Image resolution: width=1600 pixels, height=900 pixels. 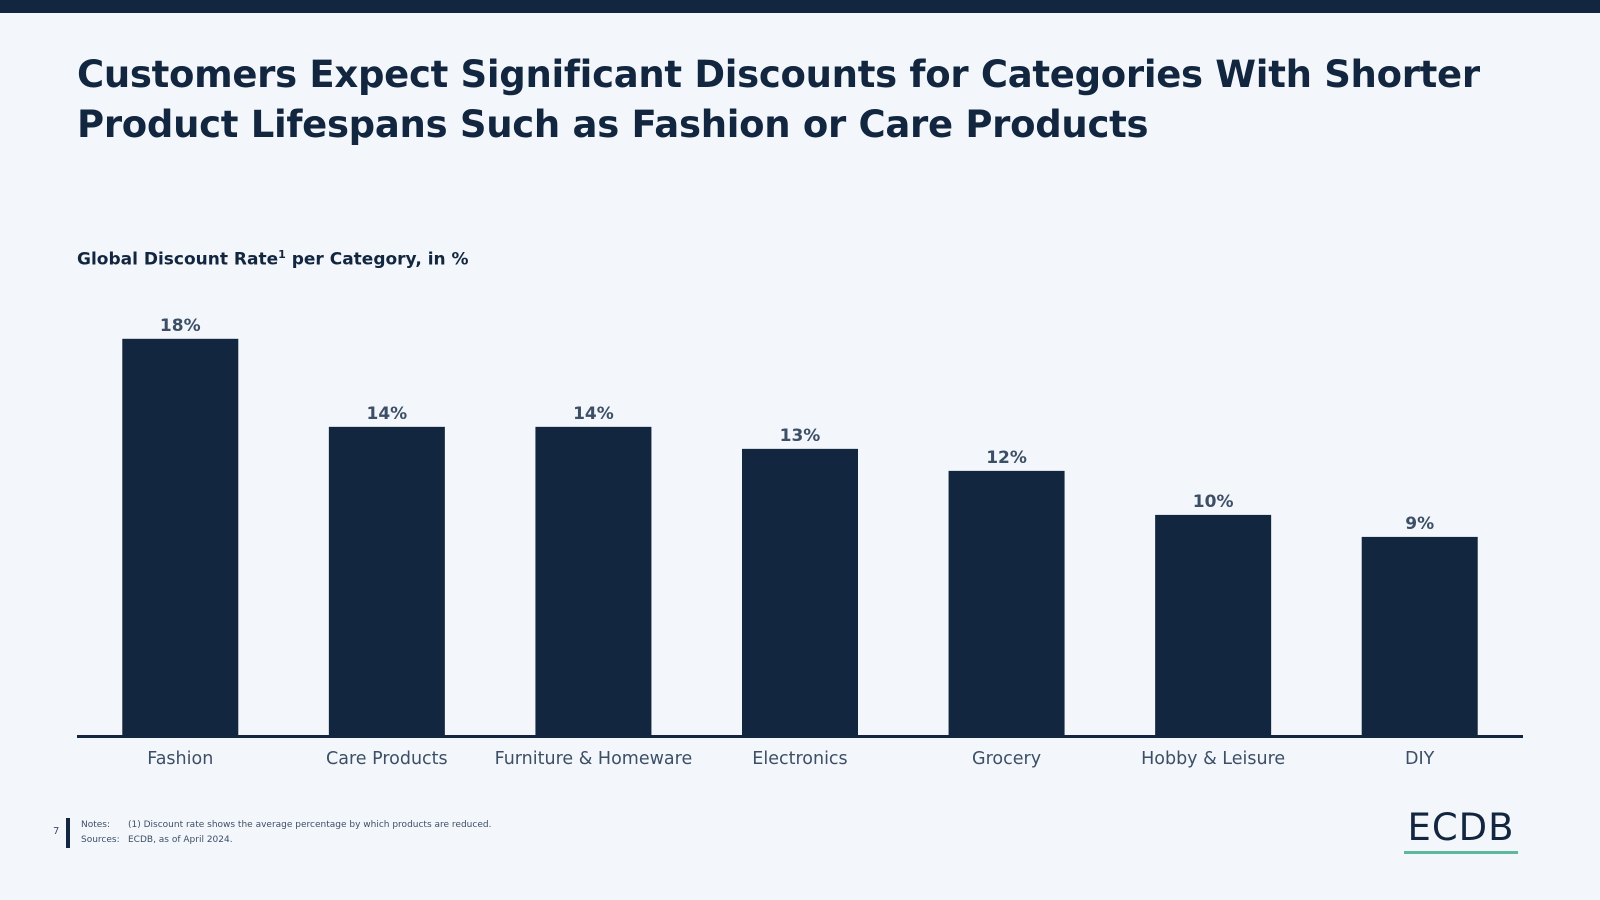 What do you see at coordinates (1461, 827) in the screenshot?
I see `logo-text: ECDB` at bounding box center [1461, 827].